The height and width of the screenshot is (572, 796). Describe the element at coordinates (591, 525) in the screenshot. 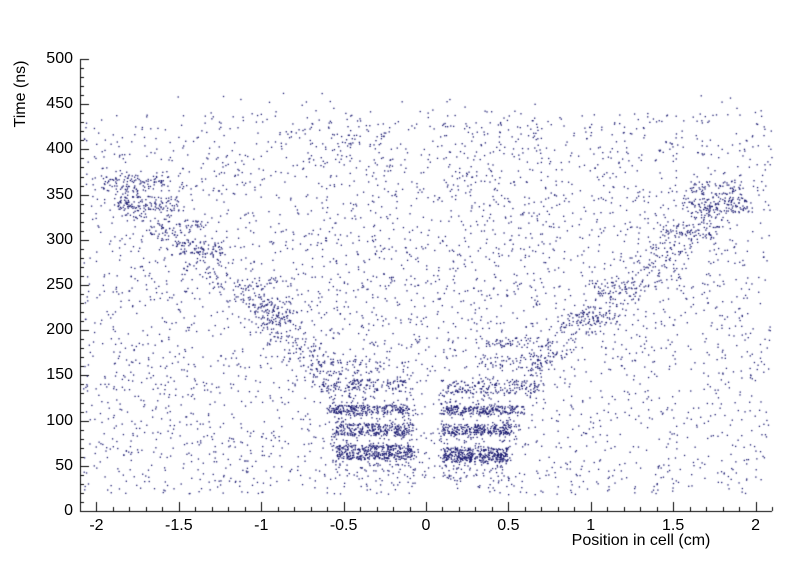

I see `x-tick-label: 1` at that location.